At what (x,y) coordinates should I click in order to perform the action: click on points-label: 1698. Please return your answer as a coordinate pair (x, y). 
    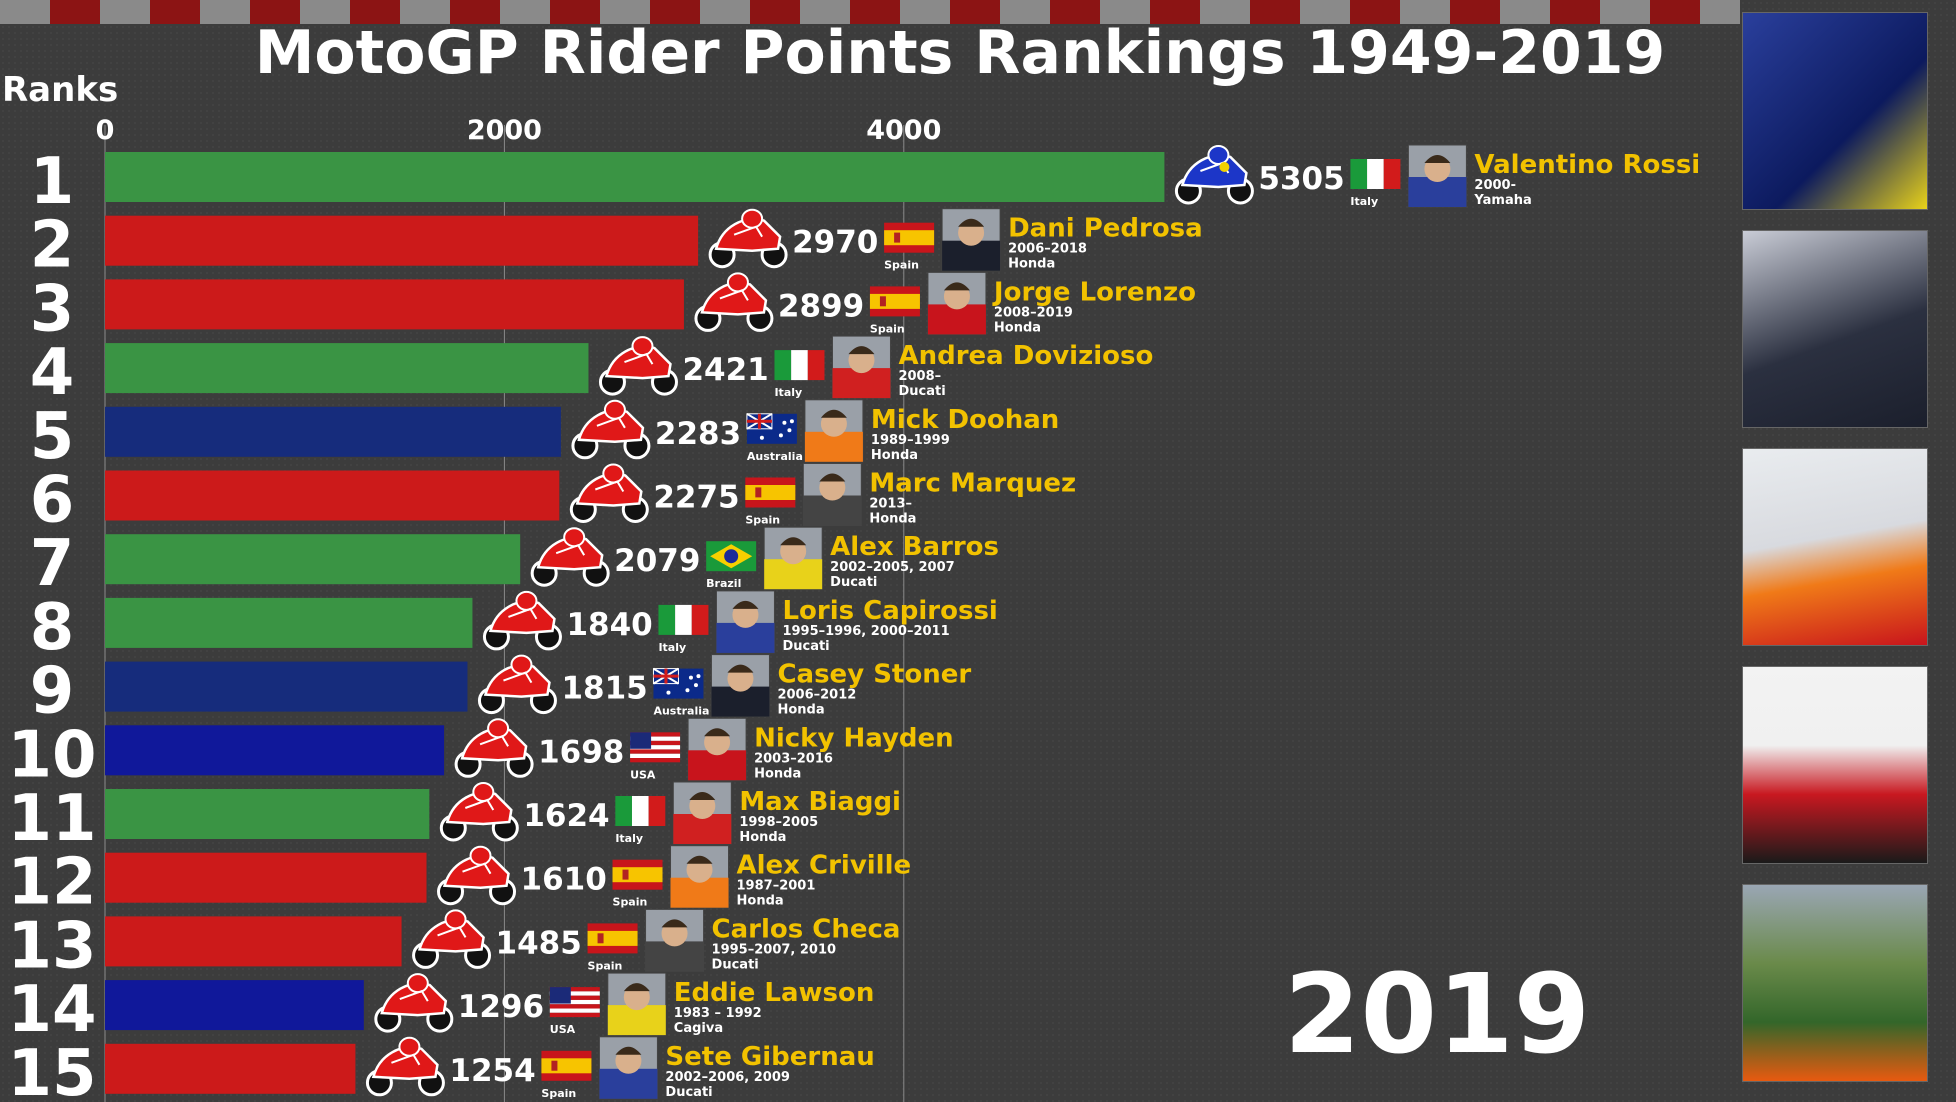
    Looking at the image, I should click on (581, 752).